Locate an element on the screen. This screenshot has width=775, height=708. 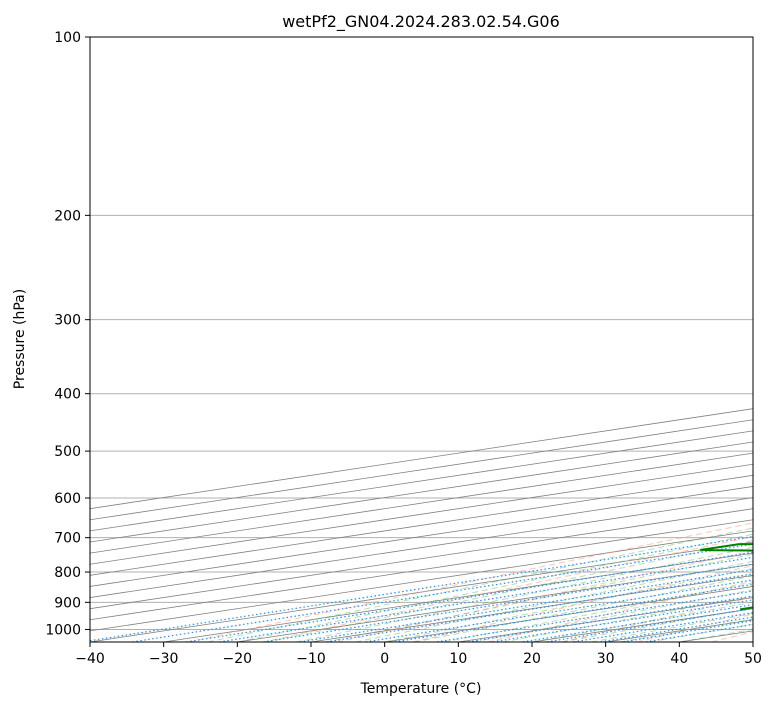
y-axis-ticks: 100 200 300 400 500 600 700 800 900 1000 is located at coordinates (67, 334).